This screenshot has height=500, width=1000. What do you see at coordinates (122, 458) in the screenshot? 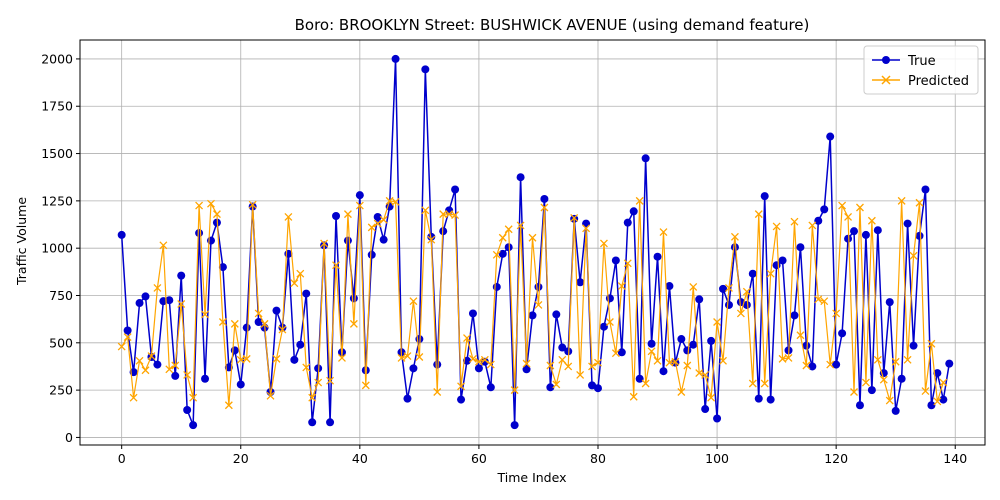
I see `x-tick-label: 0` at bounding box center [122, 458].